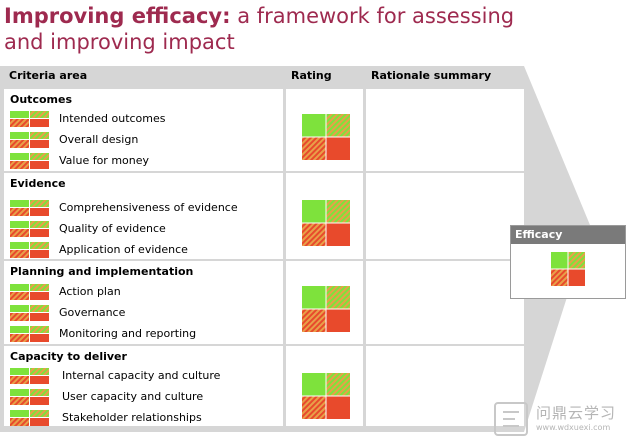 Image resolution: width=638 pixels, height=442 pixels. What do you see at coordinates (568, 235) in the screenshot?
I see `efficacy-label: Efficacy` at bounding box center [568, 235].